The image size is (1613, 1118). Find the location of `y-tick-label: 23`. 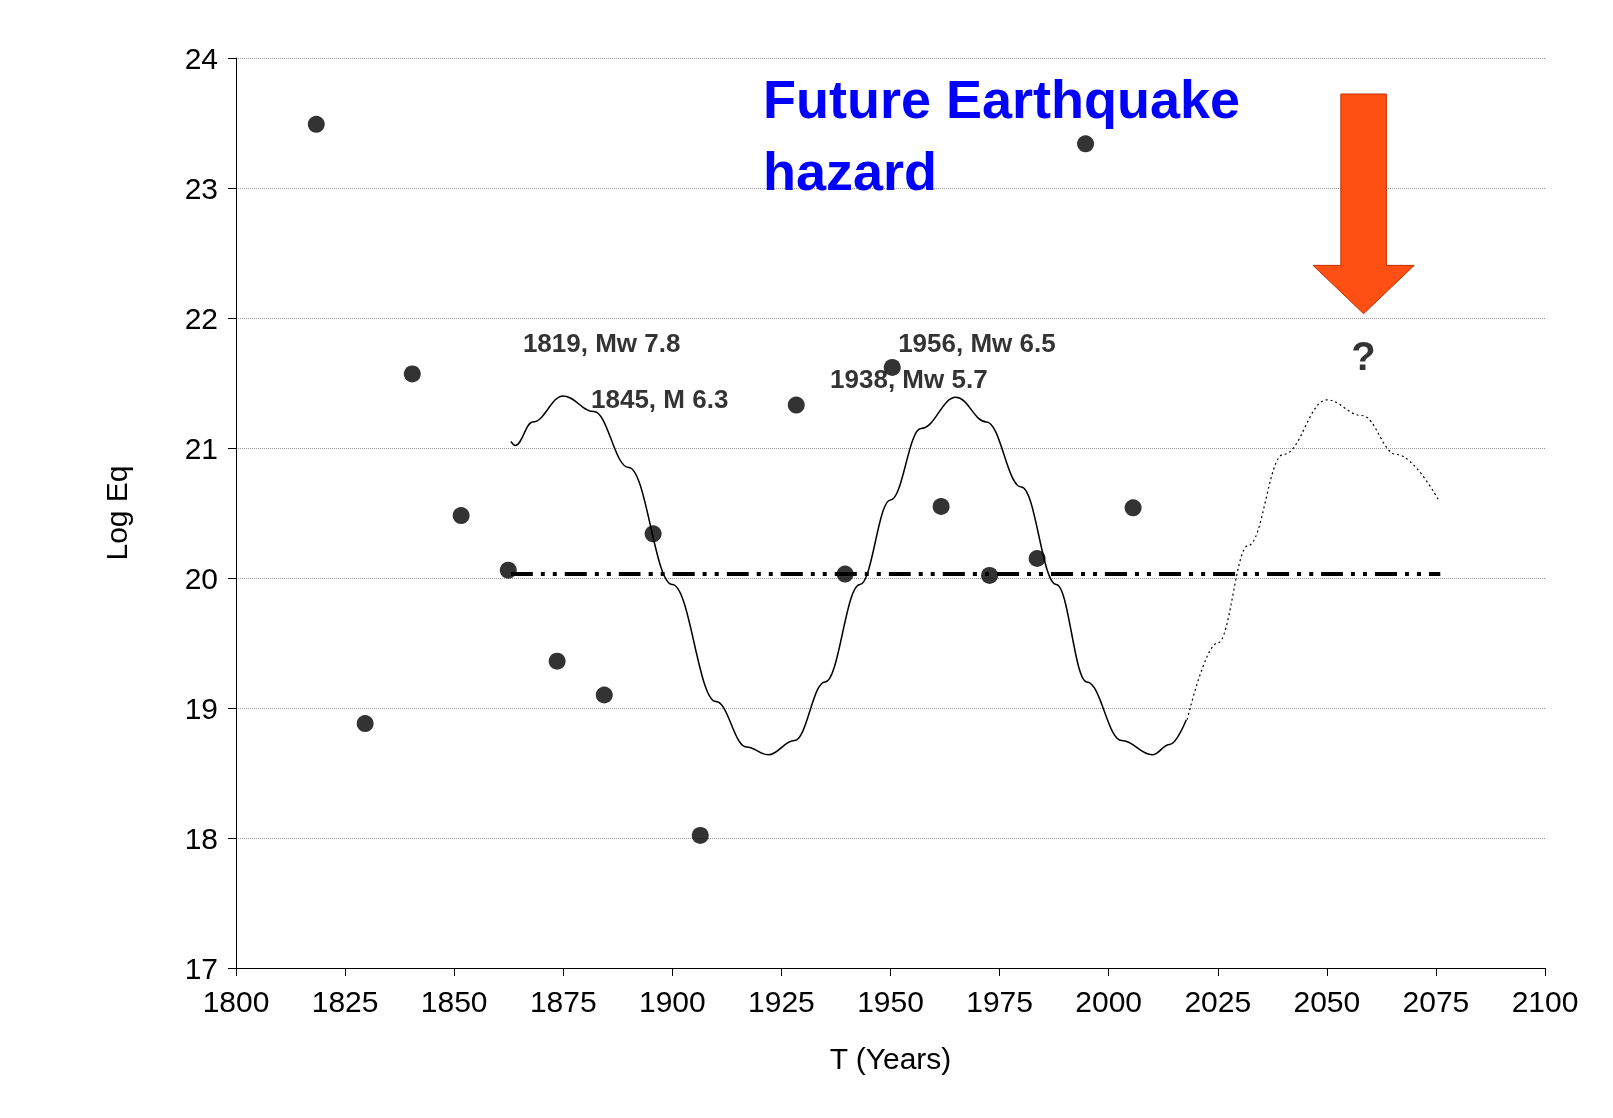

y-tick-label: 23 is located at coordinates (201, 188).